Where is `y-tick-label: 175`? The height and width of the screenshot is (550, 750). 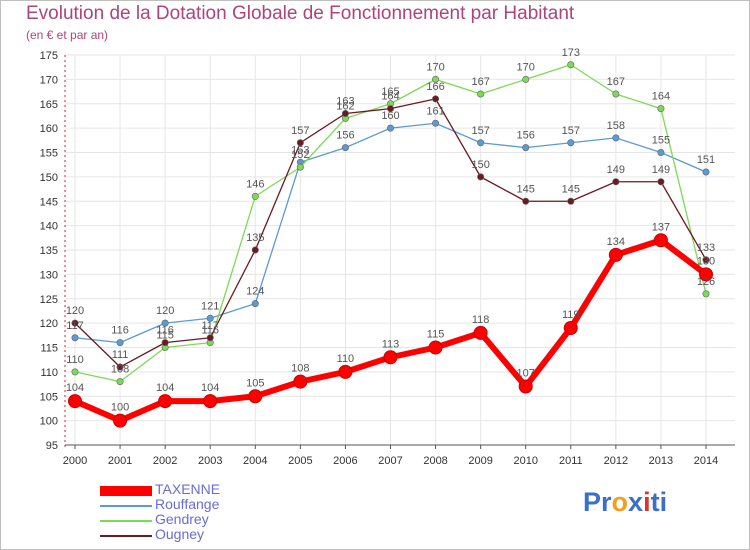 y-tick-label: 175 is located at coordinates (49, 56).